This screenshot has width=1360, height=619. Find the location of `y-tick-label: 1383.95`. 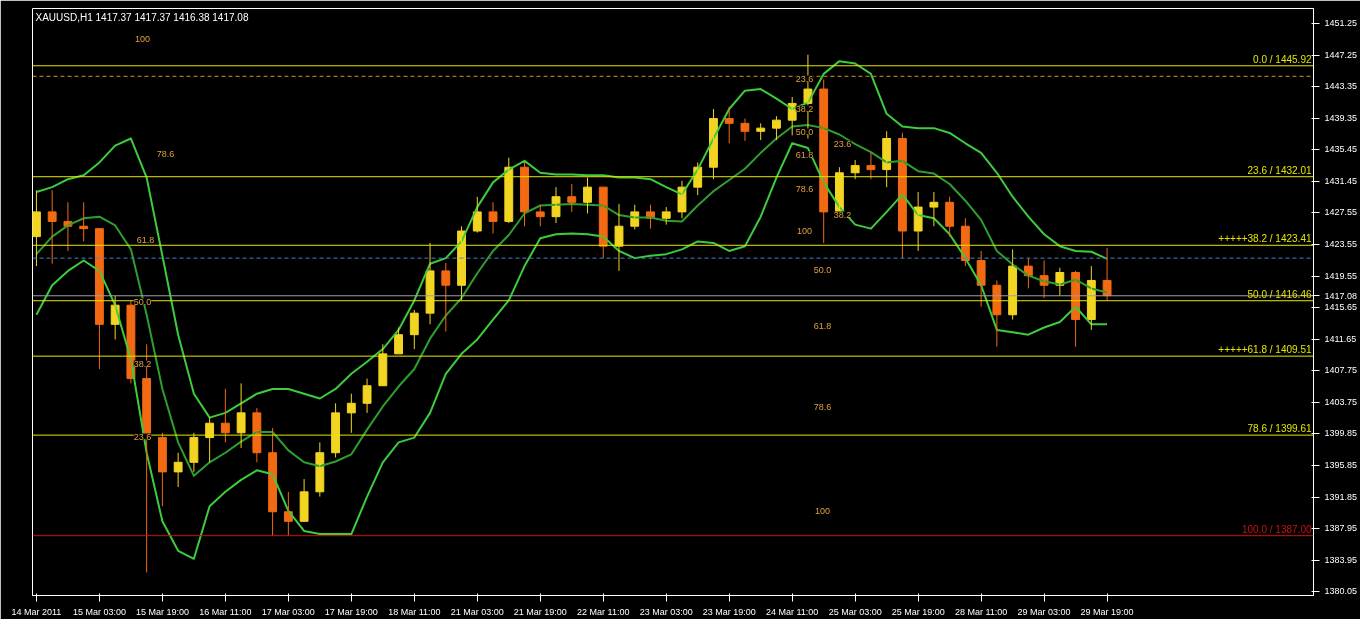

y-tick-label: 1383.95 is located at coordinates (1341, 560).